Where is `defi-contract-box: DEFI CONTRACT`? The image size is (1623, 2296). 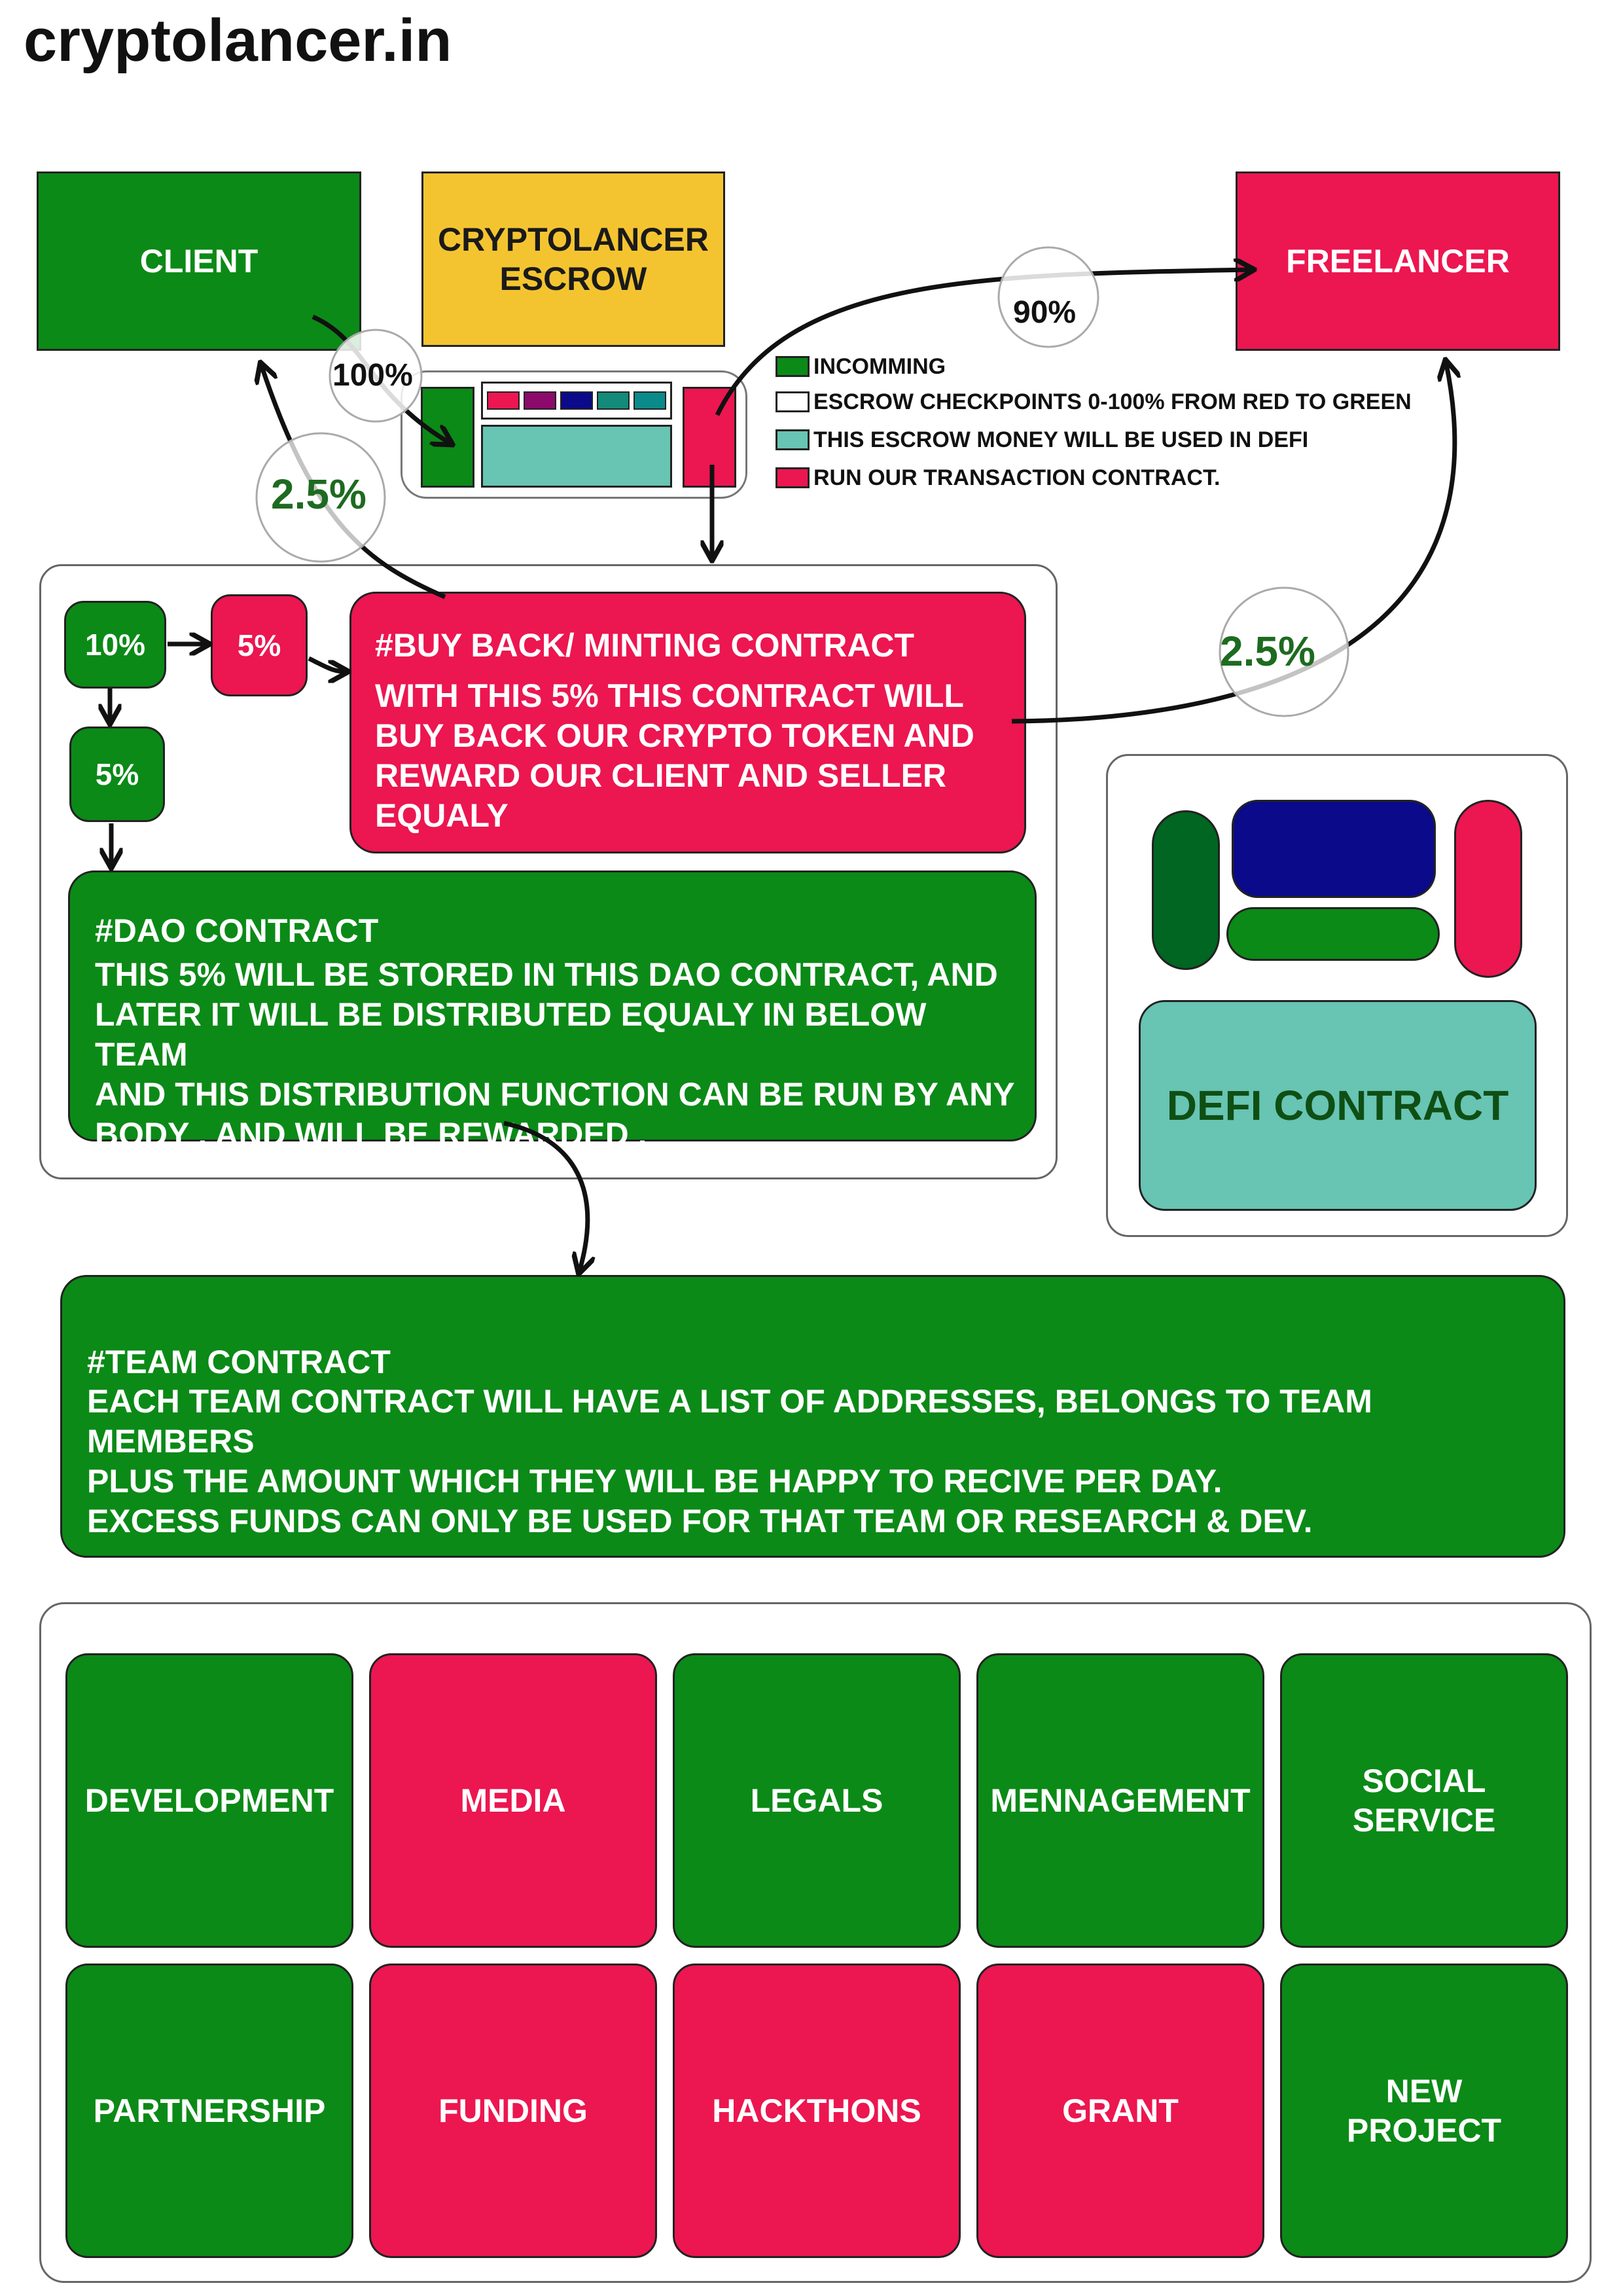
defi-contract-box: DEFI CONTRACT is located at coordinates (1338, 1105).